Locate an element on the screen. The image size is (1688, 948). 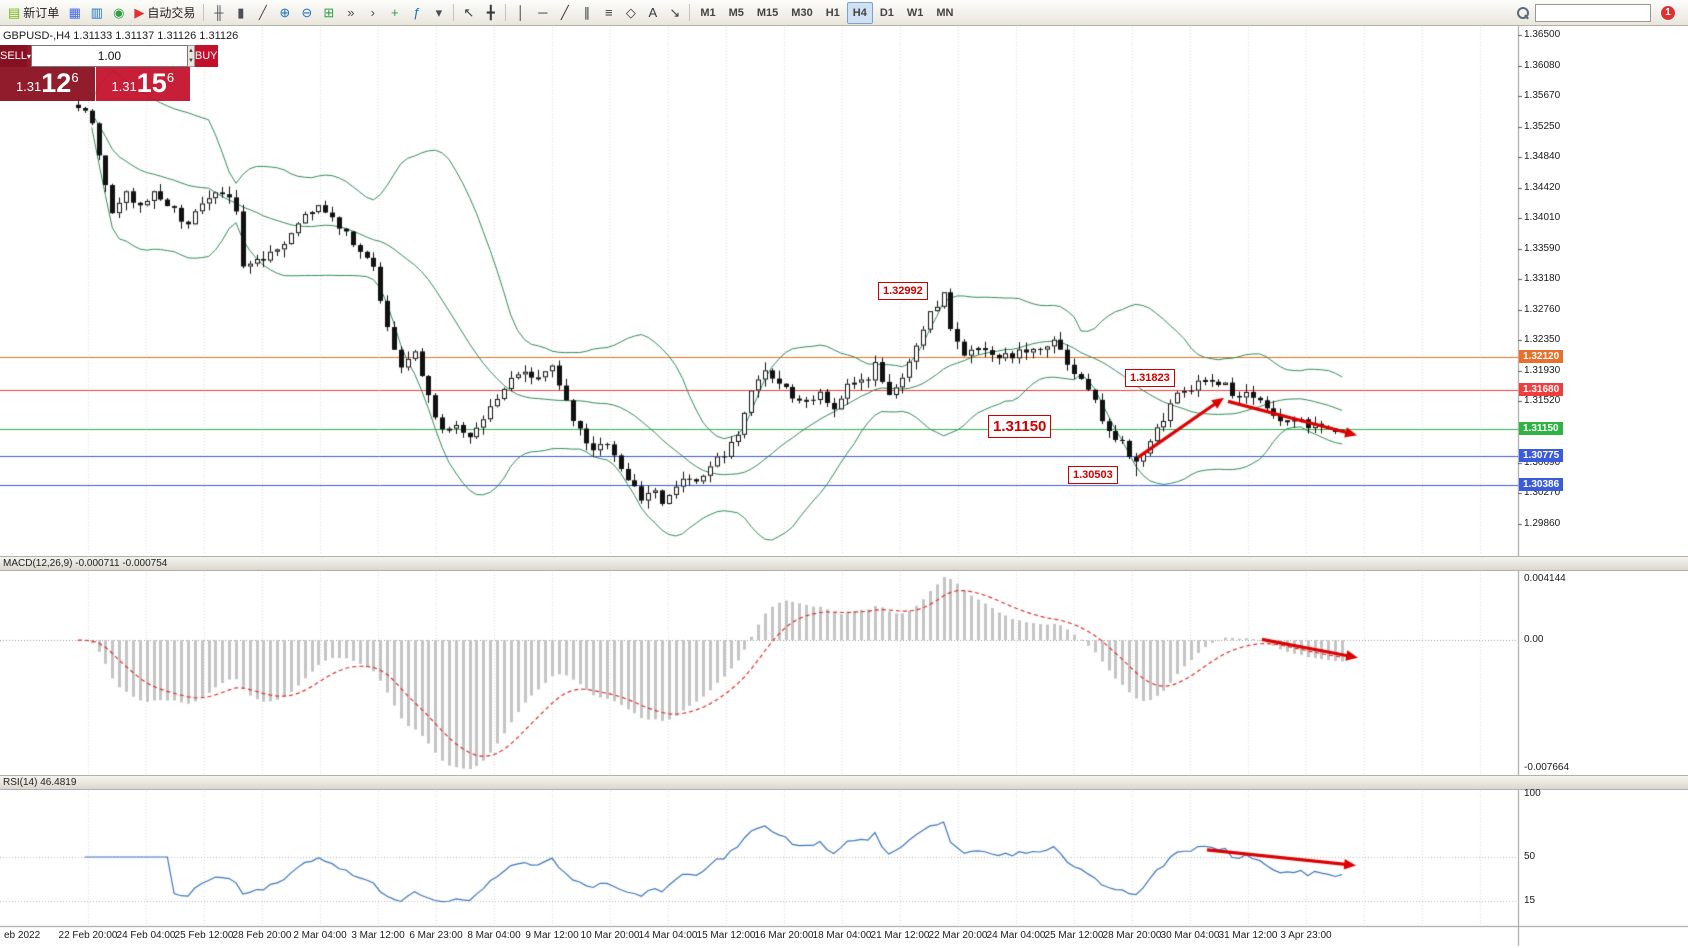
fibonacci-icon: ≡ is located at coordinates (609, 12).